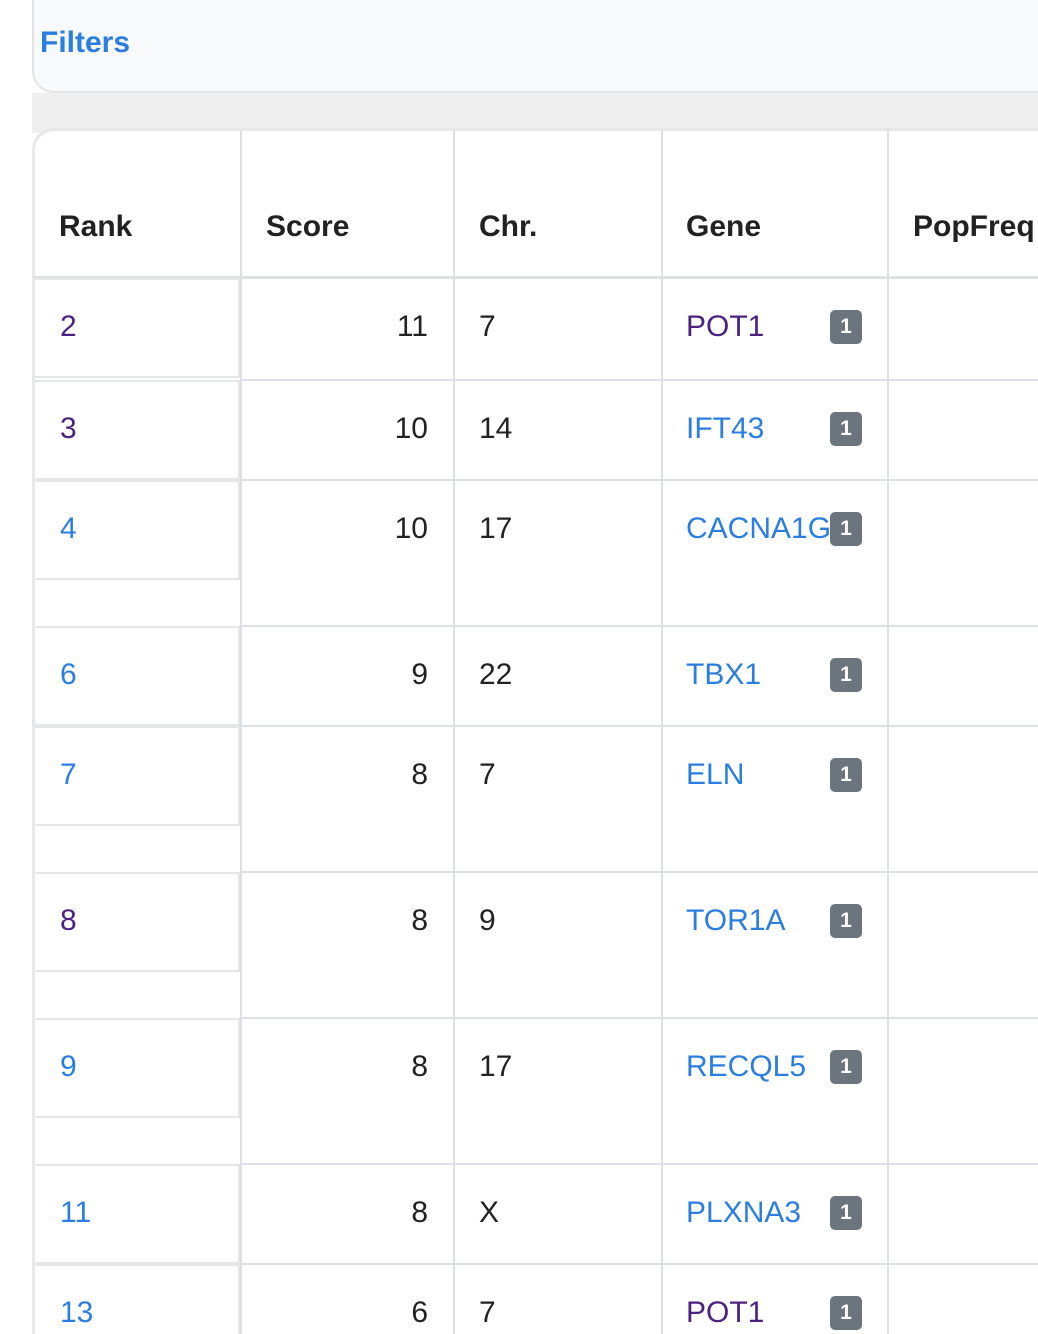 The image size is (1038, 1334). I want to click on gene-link: RECQL5, so click(746, 1066).